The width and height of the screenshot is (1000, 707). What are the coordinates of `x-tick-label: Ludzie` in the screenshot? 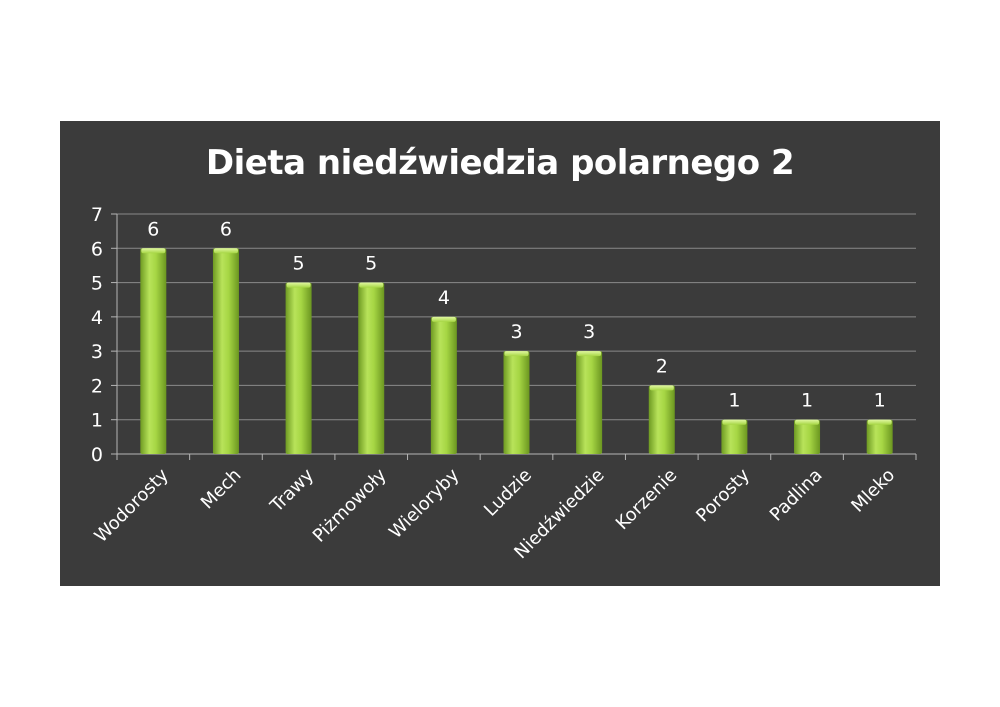 It's located at (508, 493).